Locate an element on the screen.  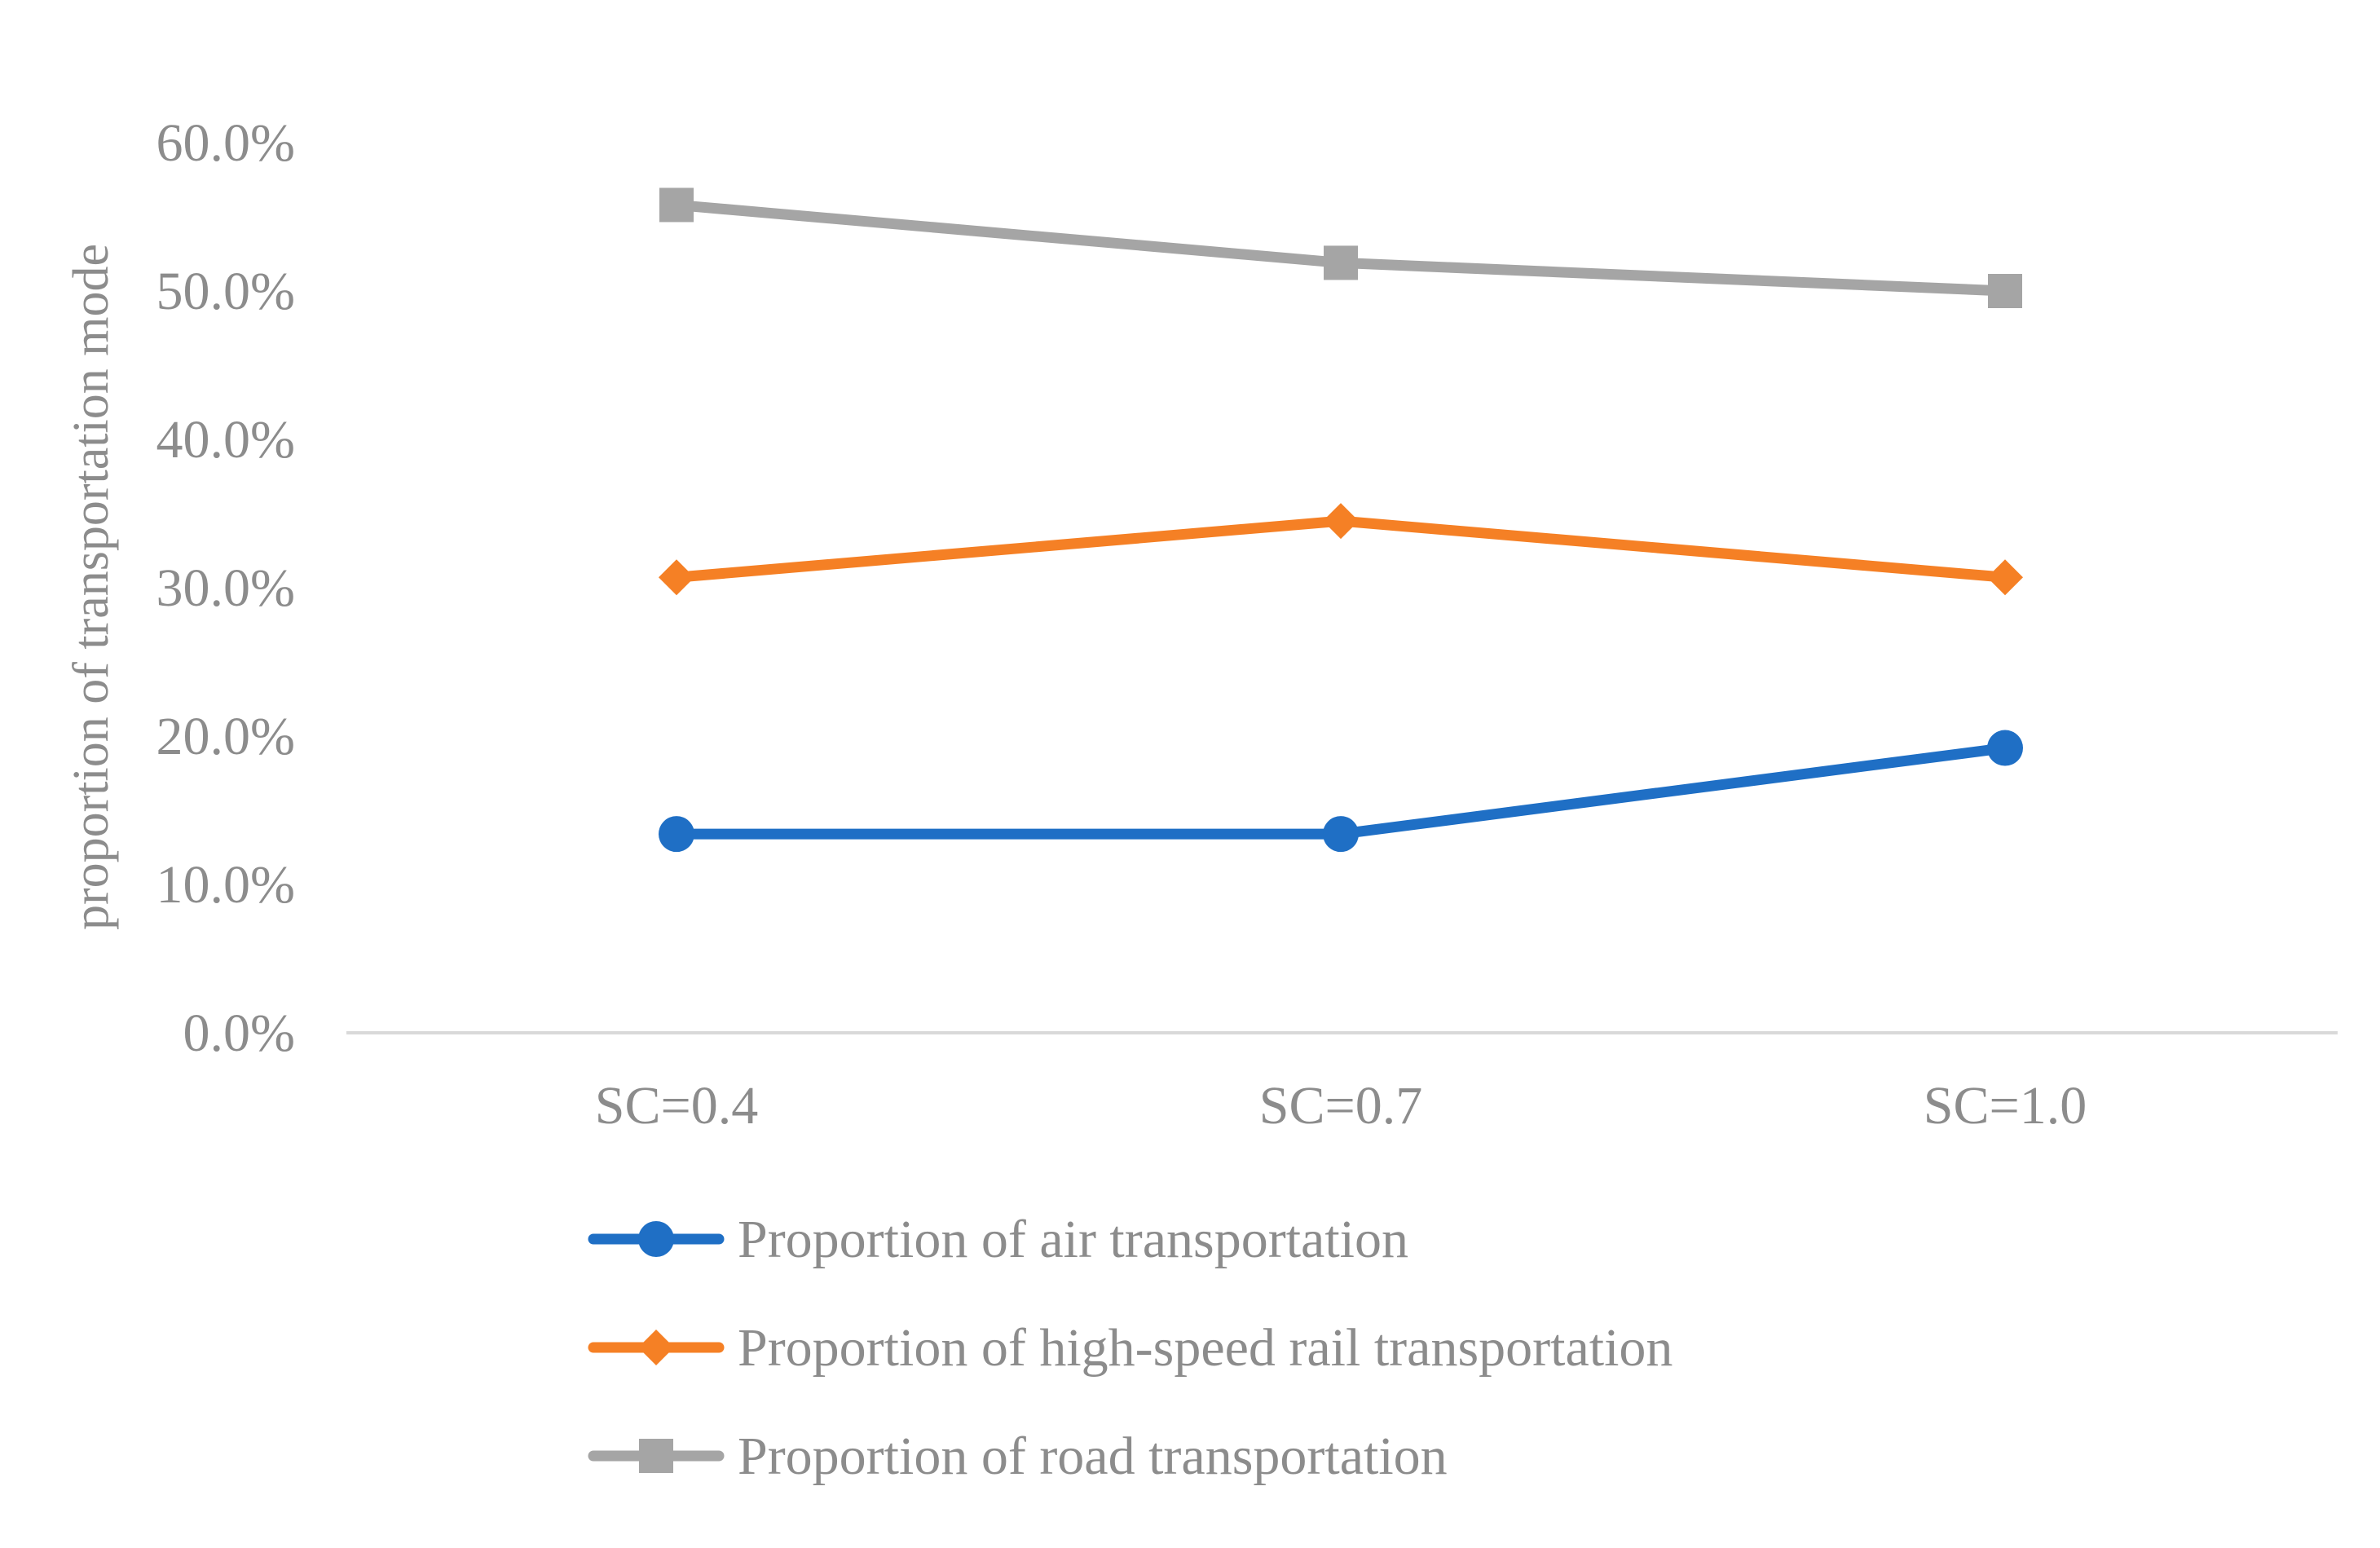
y-tick-labels: 0.0% 10.0% 20.0% 30.0% 40.0% 50.0% 60.0% is located at coordinates (226, 588).